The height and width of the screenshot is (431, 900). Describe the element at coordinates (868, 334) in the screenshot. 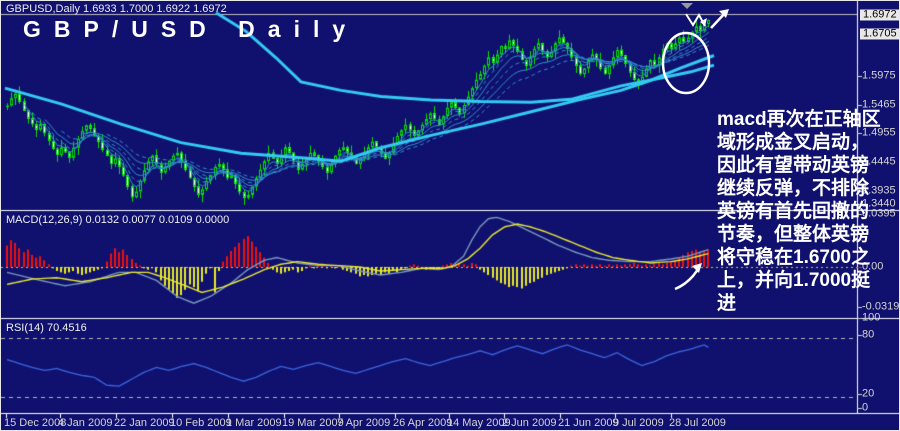

I see `rsi-tick-label: 80` at that location.